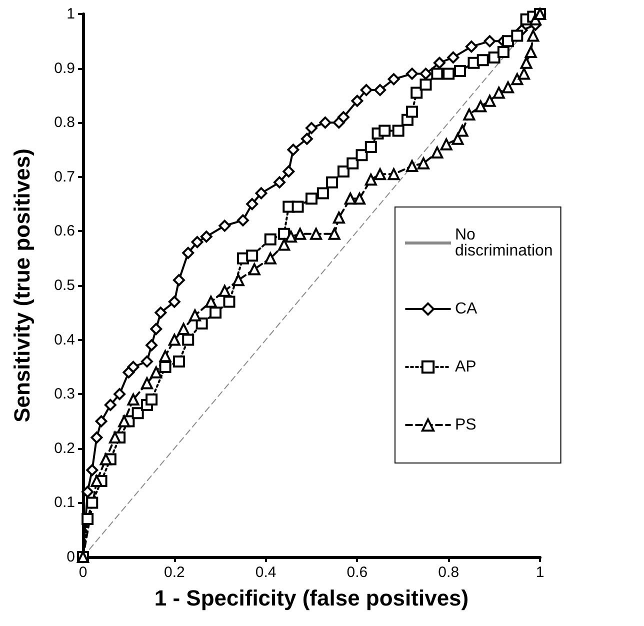 This screenshot has width=644, height=626. What do you see at coordinates (449, 572) in the screenshot?
I see `x-tick-label: 0.8` at bounding box center [449, 572].